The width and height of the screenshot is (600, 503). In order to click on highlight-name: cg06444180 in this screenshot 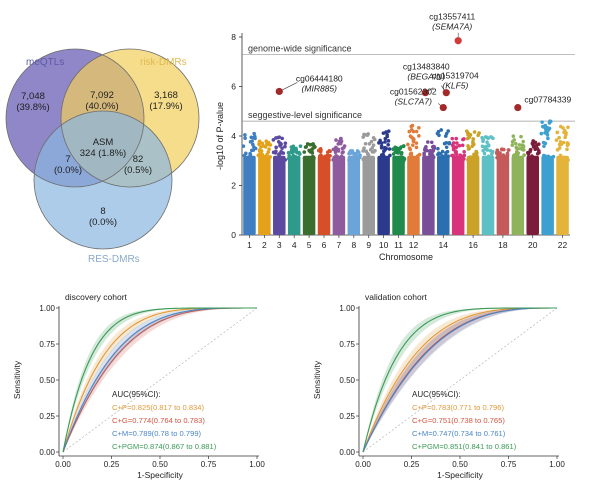, I will do `click(319, 78)`.